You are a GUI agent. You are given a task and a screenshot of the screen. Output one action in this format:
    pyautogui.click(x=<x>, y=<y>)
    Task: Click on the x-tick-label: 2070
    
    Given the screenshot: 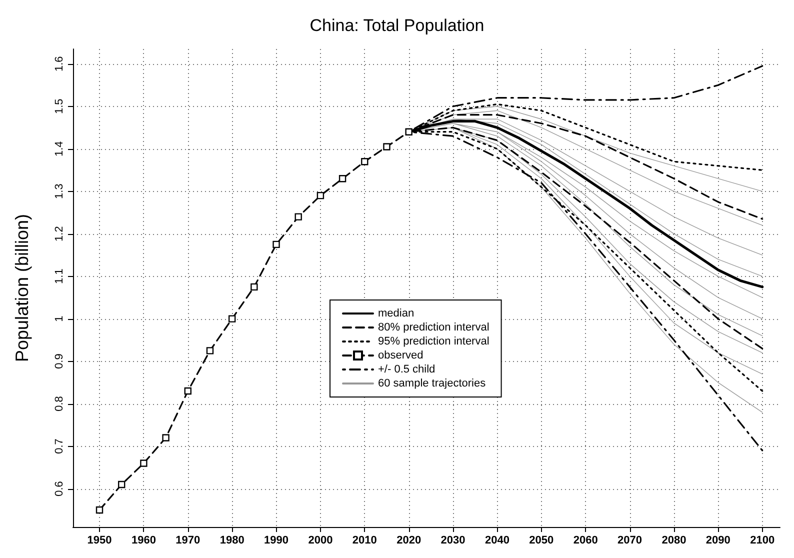 What is the action you would take?
    pyautogui.click(x=630, y=540)
    